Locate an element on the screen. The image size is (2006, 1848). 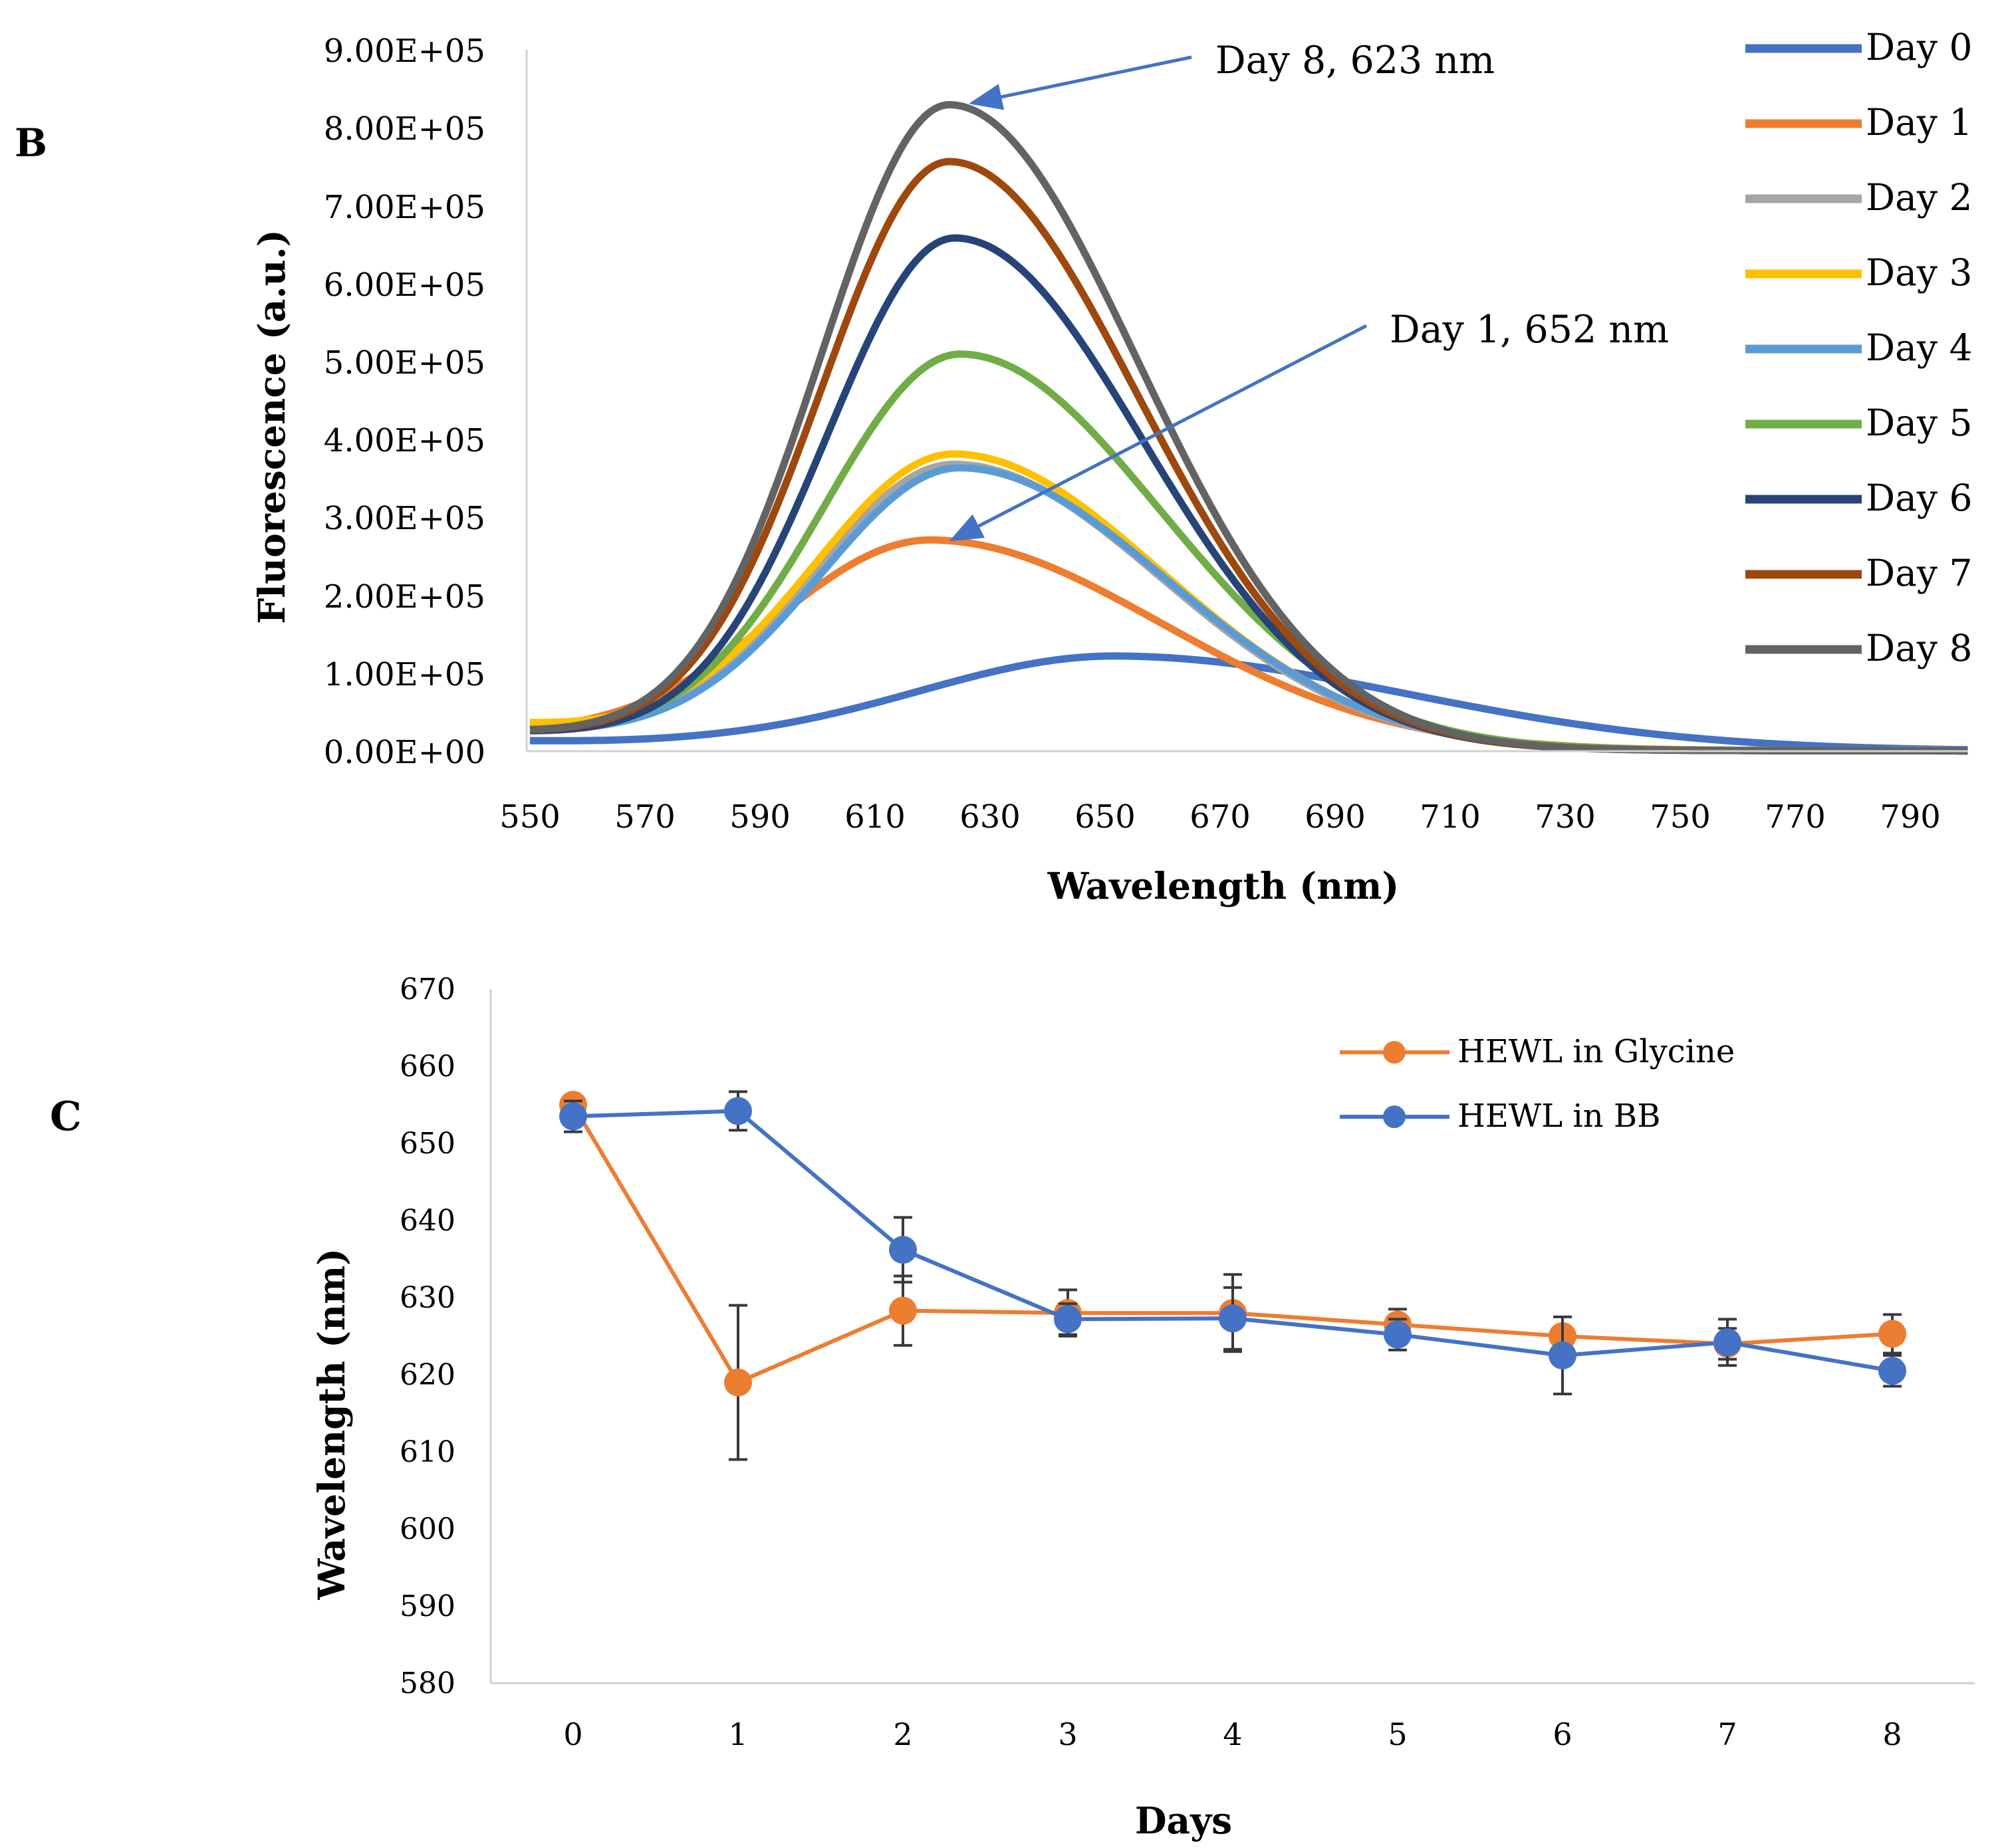
legend-label: HEWL in Glycine is located at coordinates (1596, 1051).